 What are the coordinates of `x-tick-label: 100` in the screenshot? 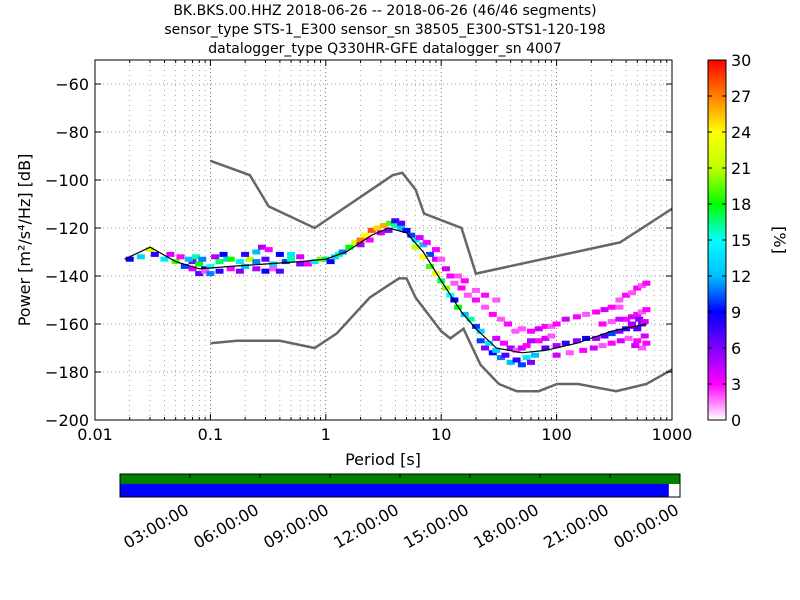 It's located at (556, 434).